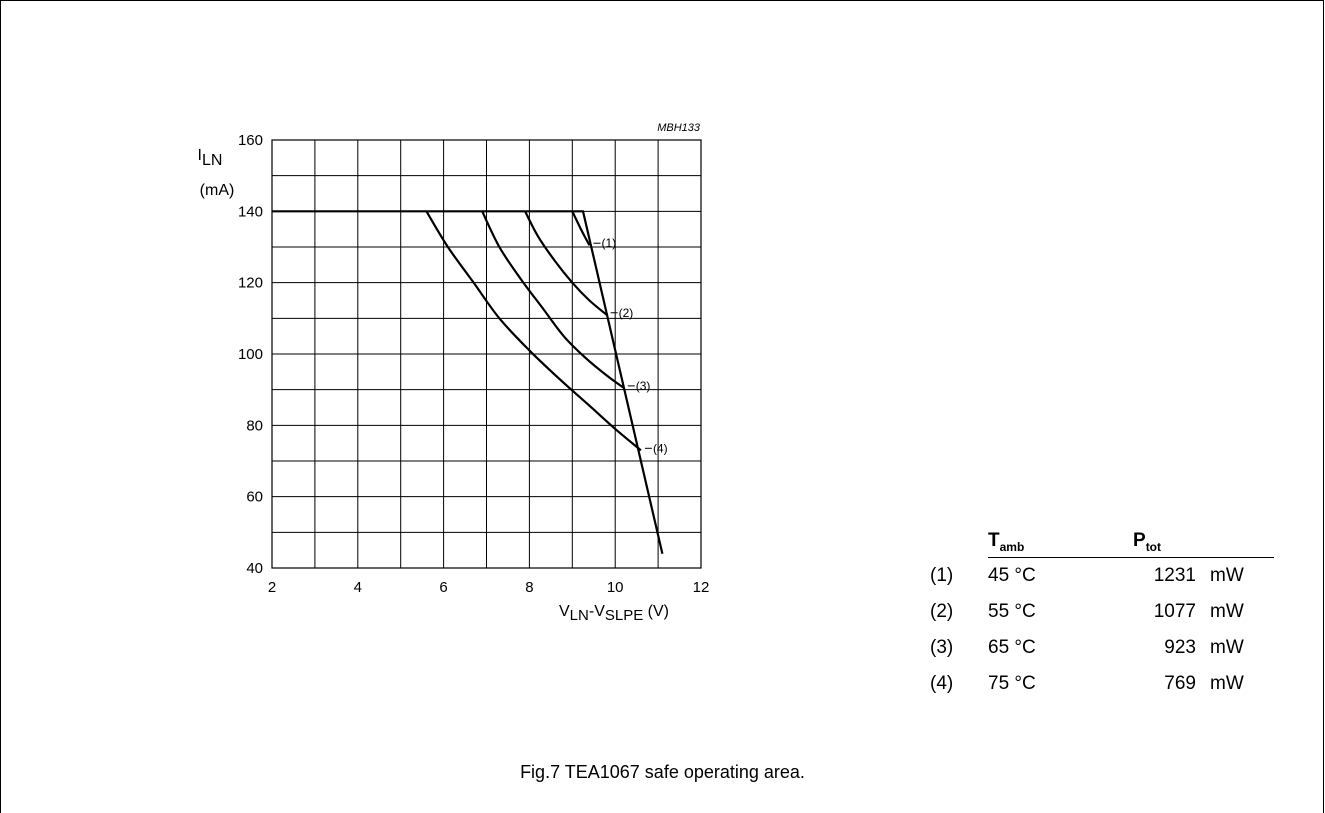  Describe the element at coordinates (250, 140) in the screenshot. I see `y-tick-label: 160` at that location.